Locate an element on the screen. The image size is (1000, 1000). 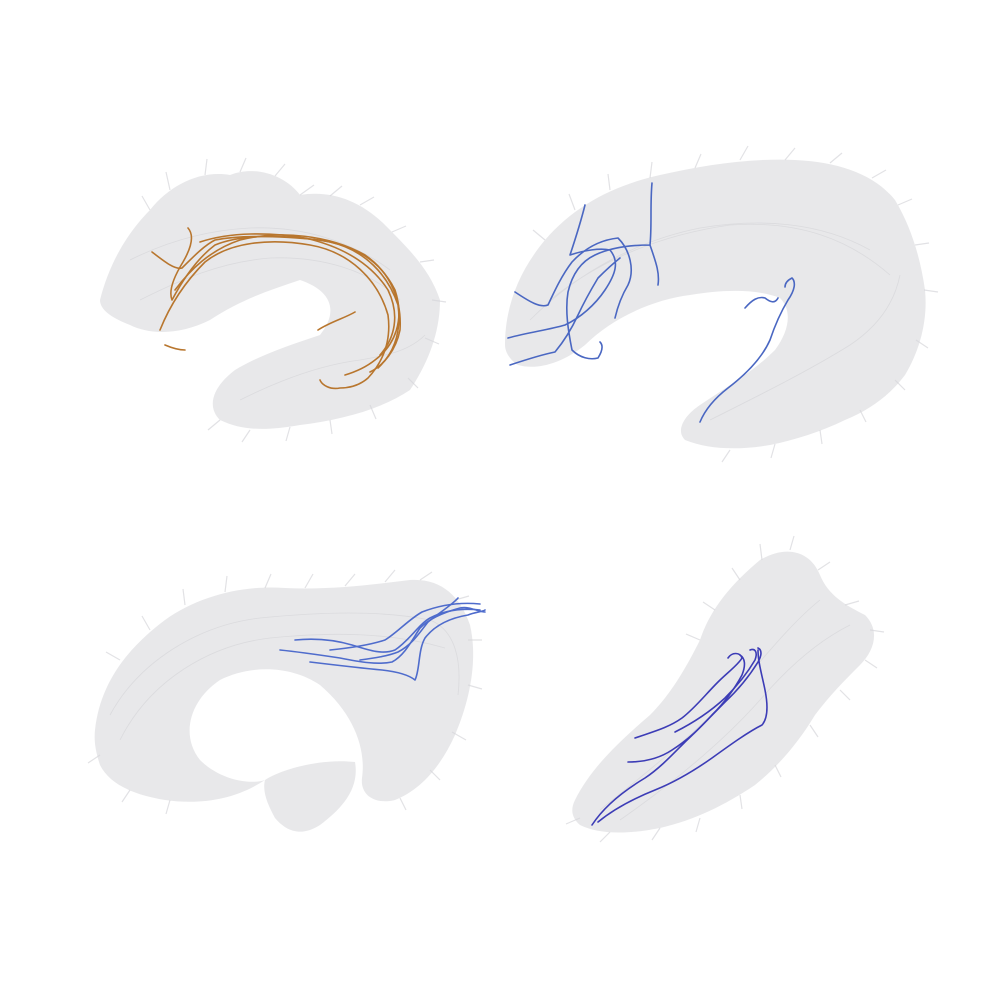
panel-top-right-svg is located at coordinates (722, 304).